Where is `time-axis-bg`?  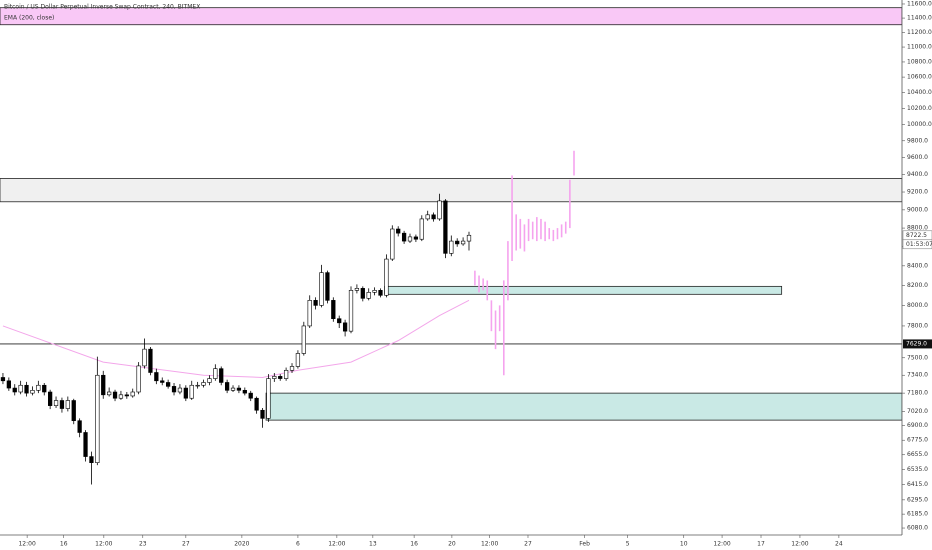 time-axis-bg is located at coordinates (466, 542).